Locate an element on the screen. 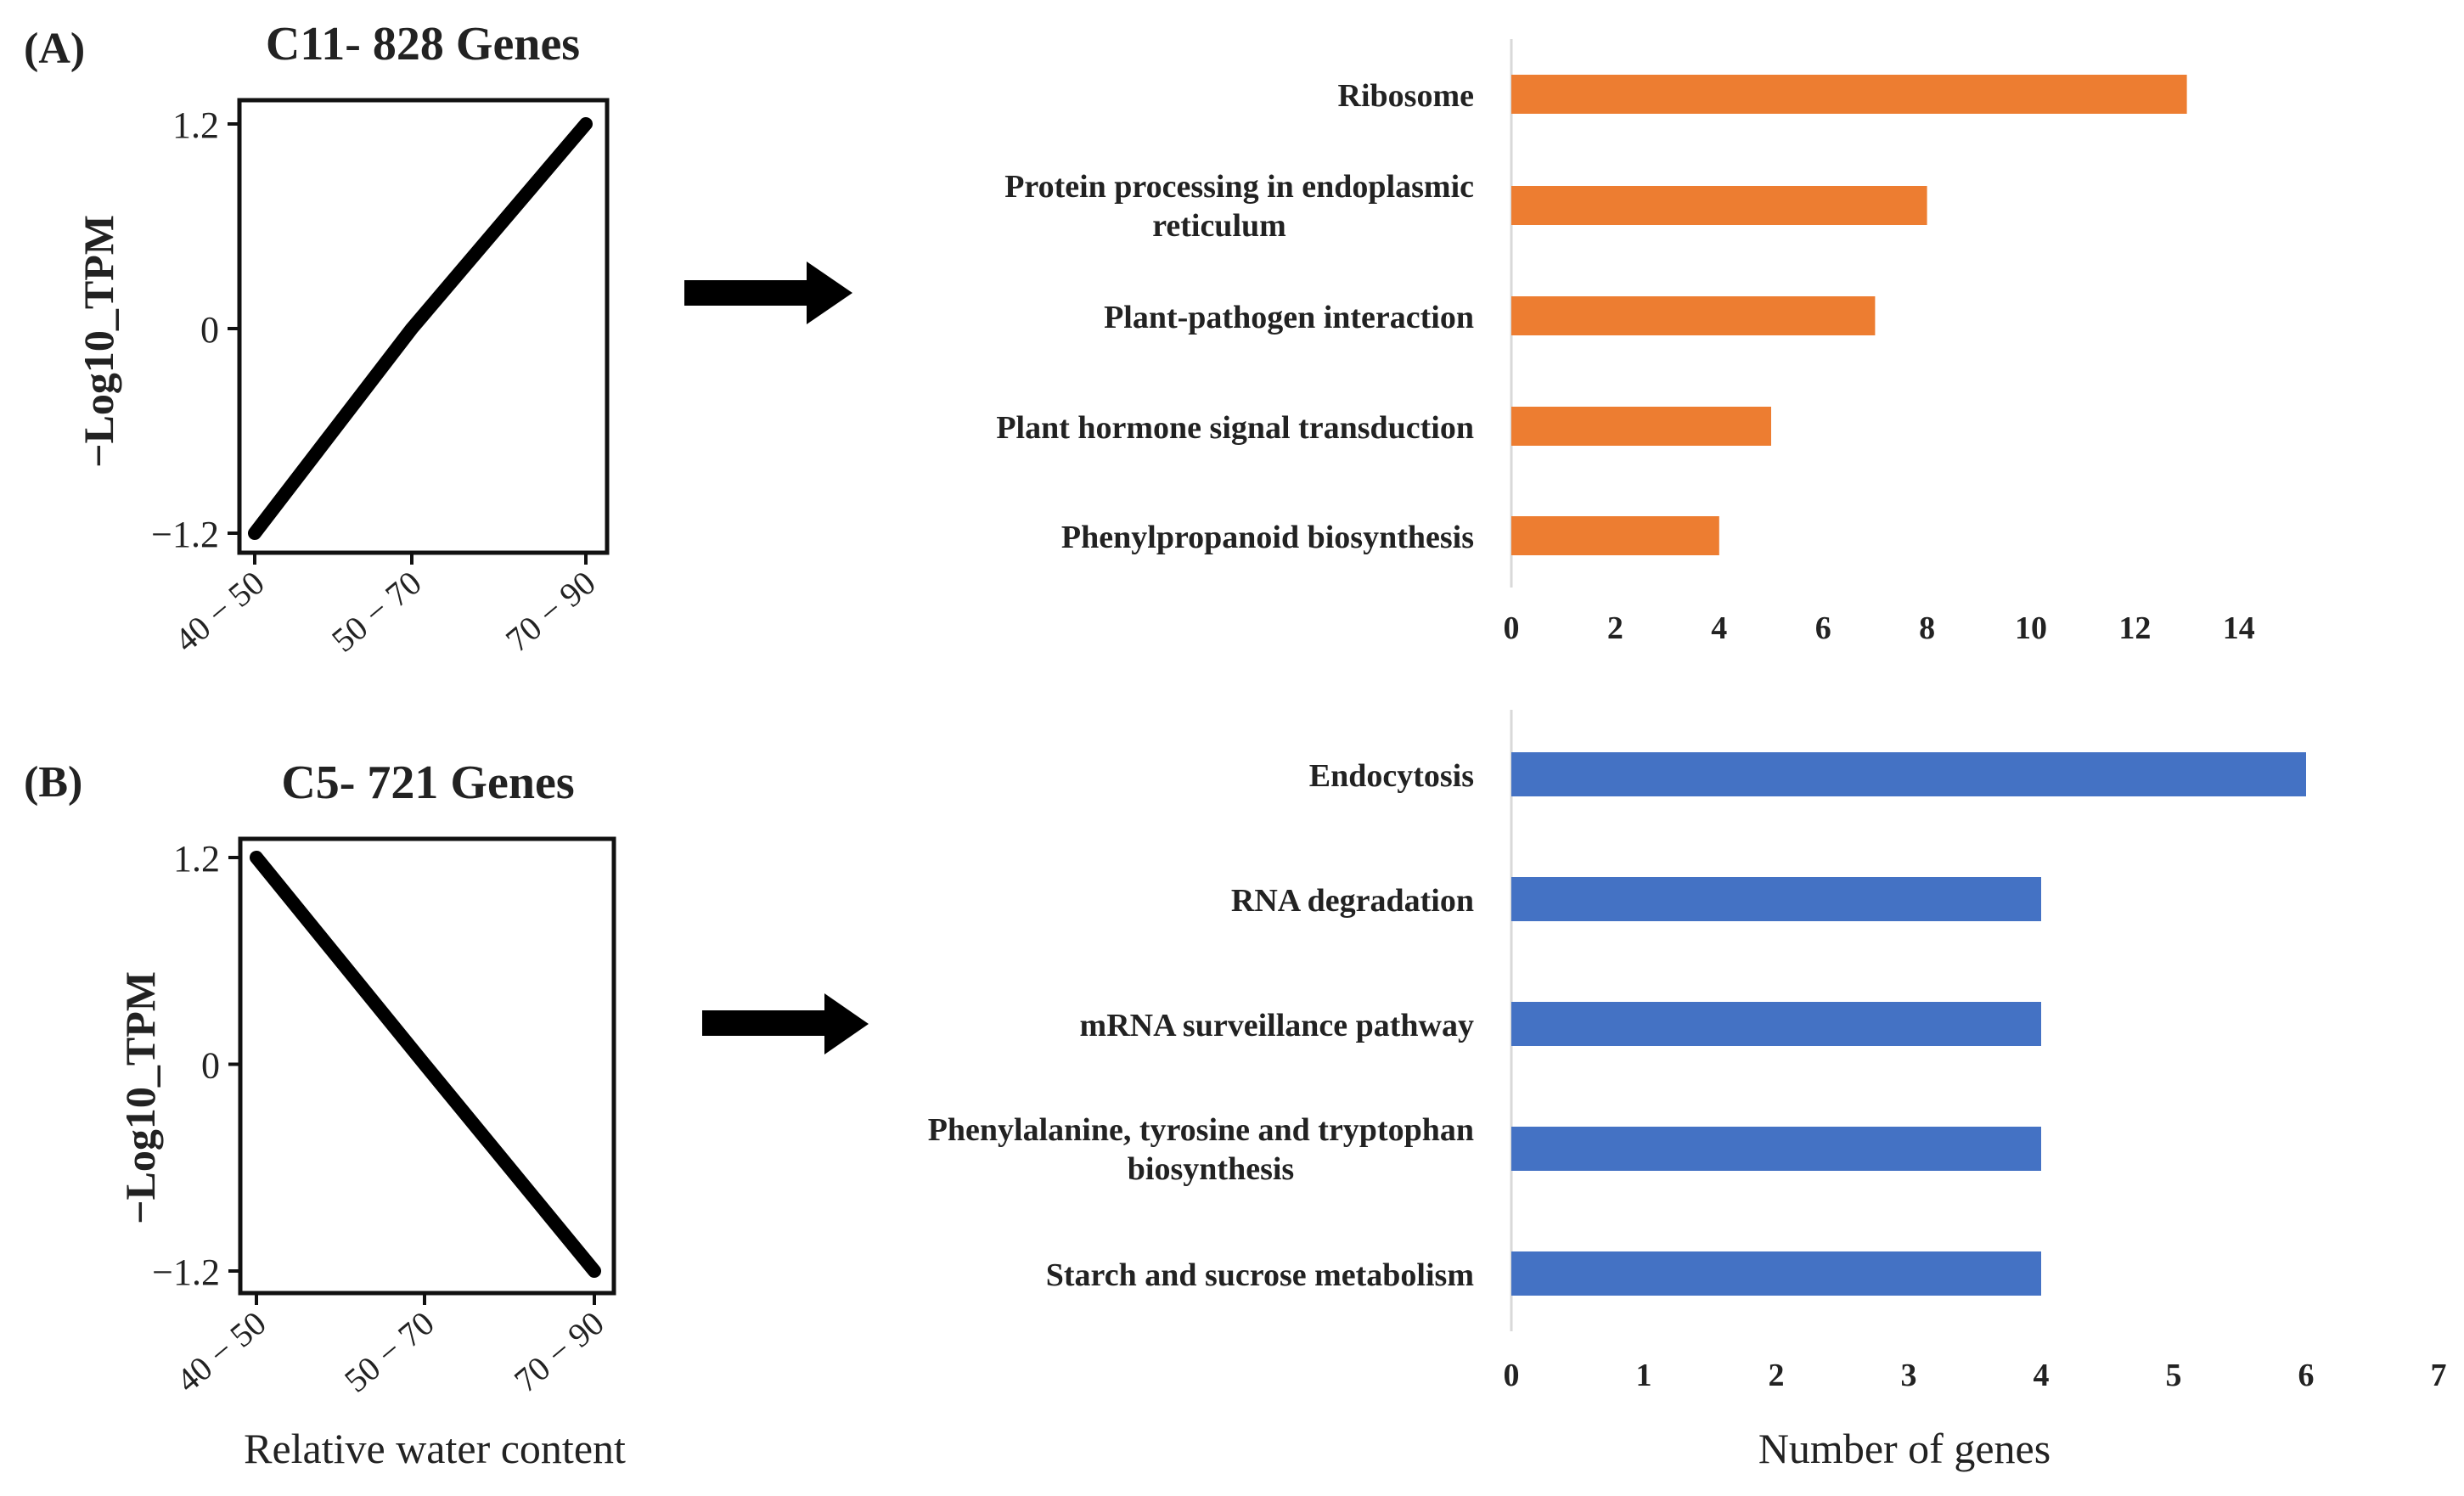  panel-a-label: (A) is located at coordinates (54, 49).